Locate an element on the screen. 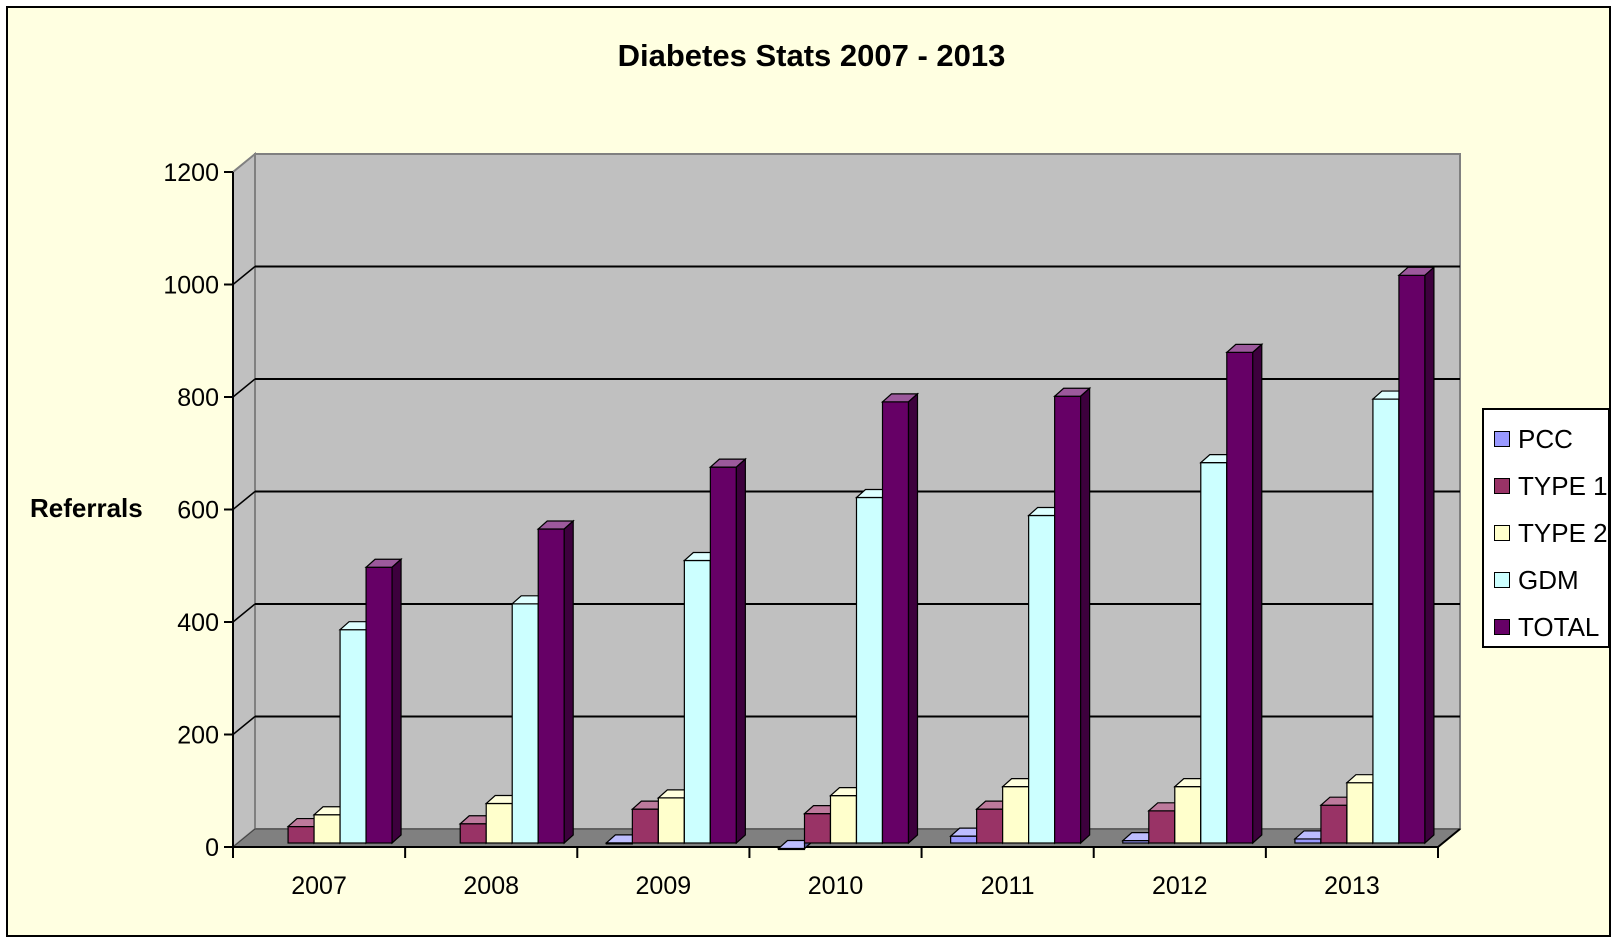 The height and width of the screenshot is (945, 1623). bar-total-2013 is located at coordinates (1416, 555).